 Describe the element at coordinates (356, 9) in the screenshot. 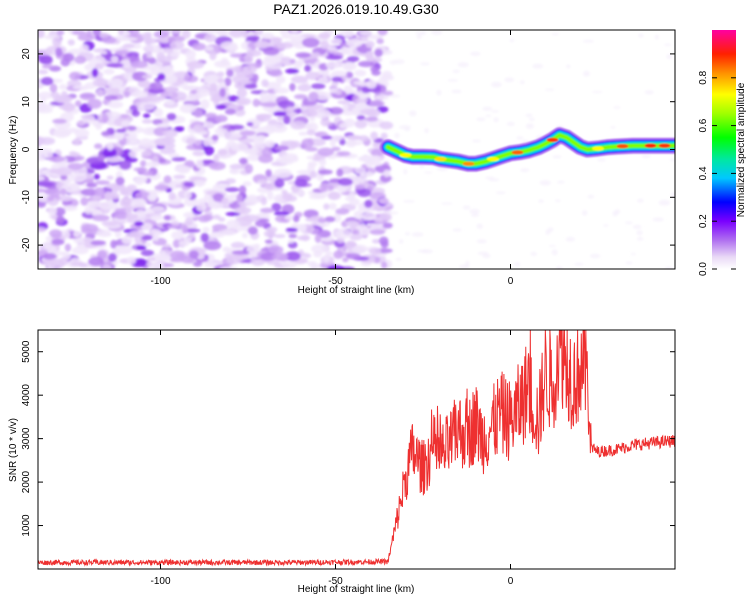

I see `chart-title: PAZ1.2026.019.10.49.G30` at that location.